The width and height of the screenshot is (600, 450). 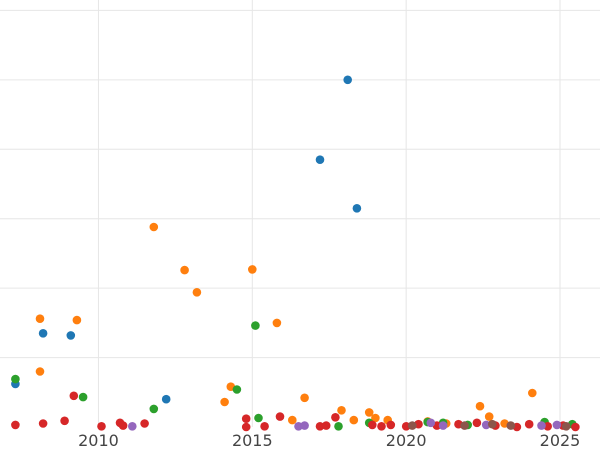 What do you see at coordinates (560, 440) in the screenshot?
I see `x-tick-label-3: 2025` at bounding box center [560, 440].